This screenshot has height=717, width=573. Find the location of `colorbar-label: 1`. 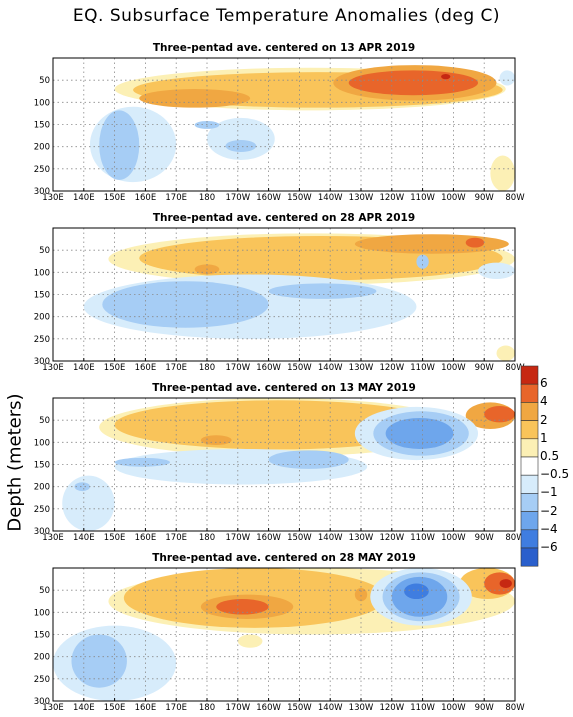

colorbar-label: 1 is located at coordinates (544, 437).